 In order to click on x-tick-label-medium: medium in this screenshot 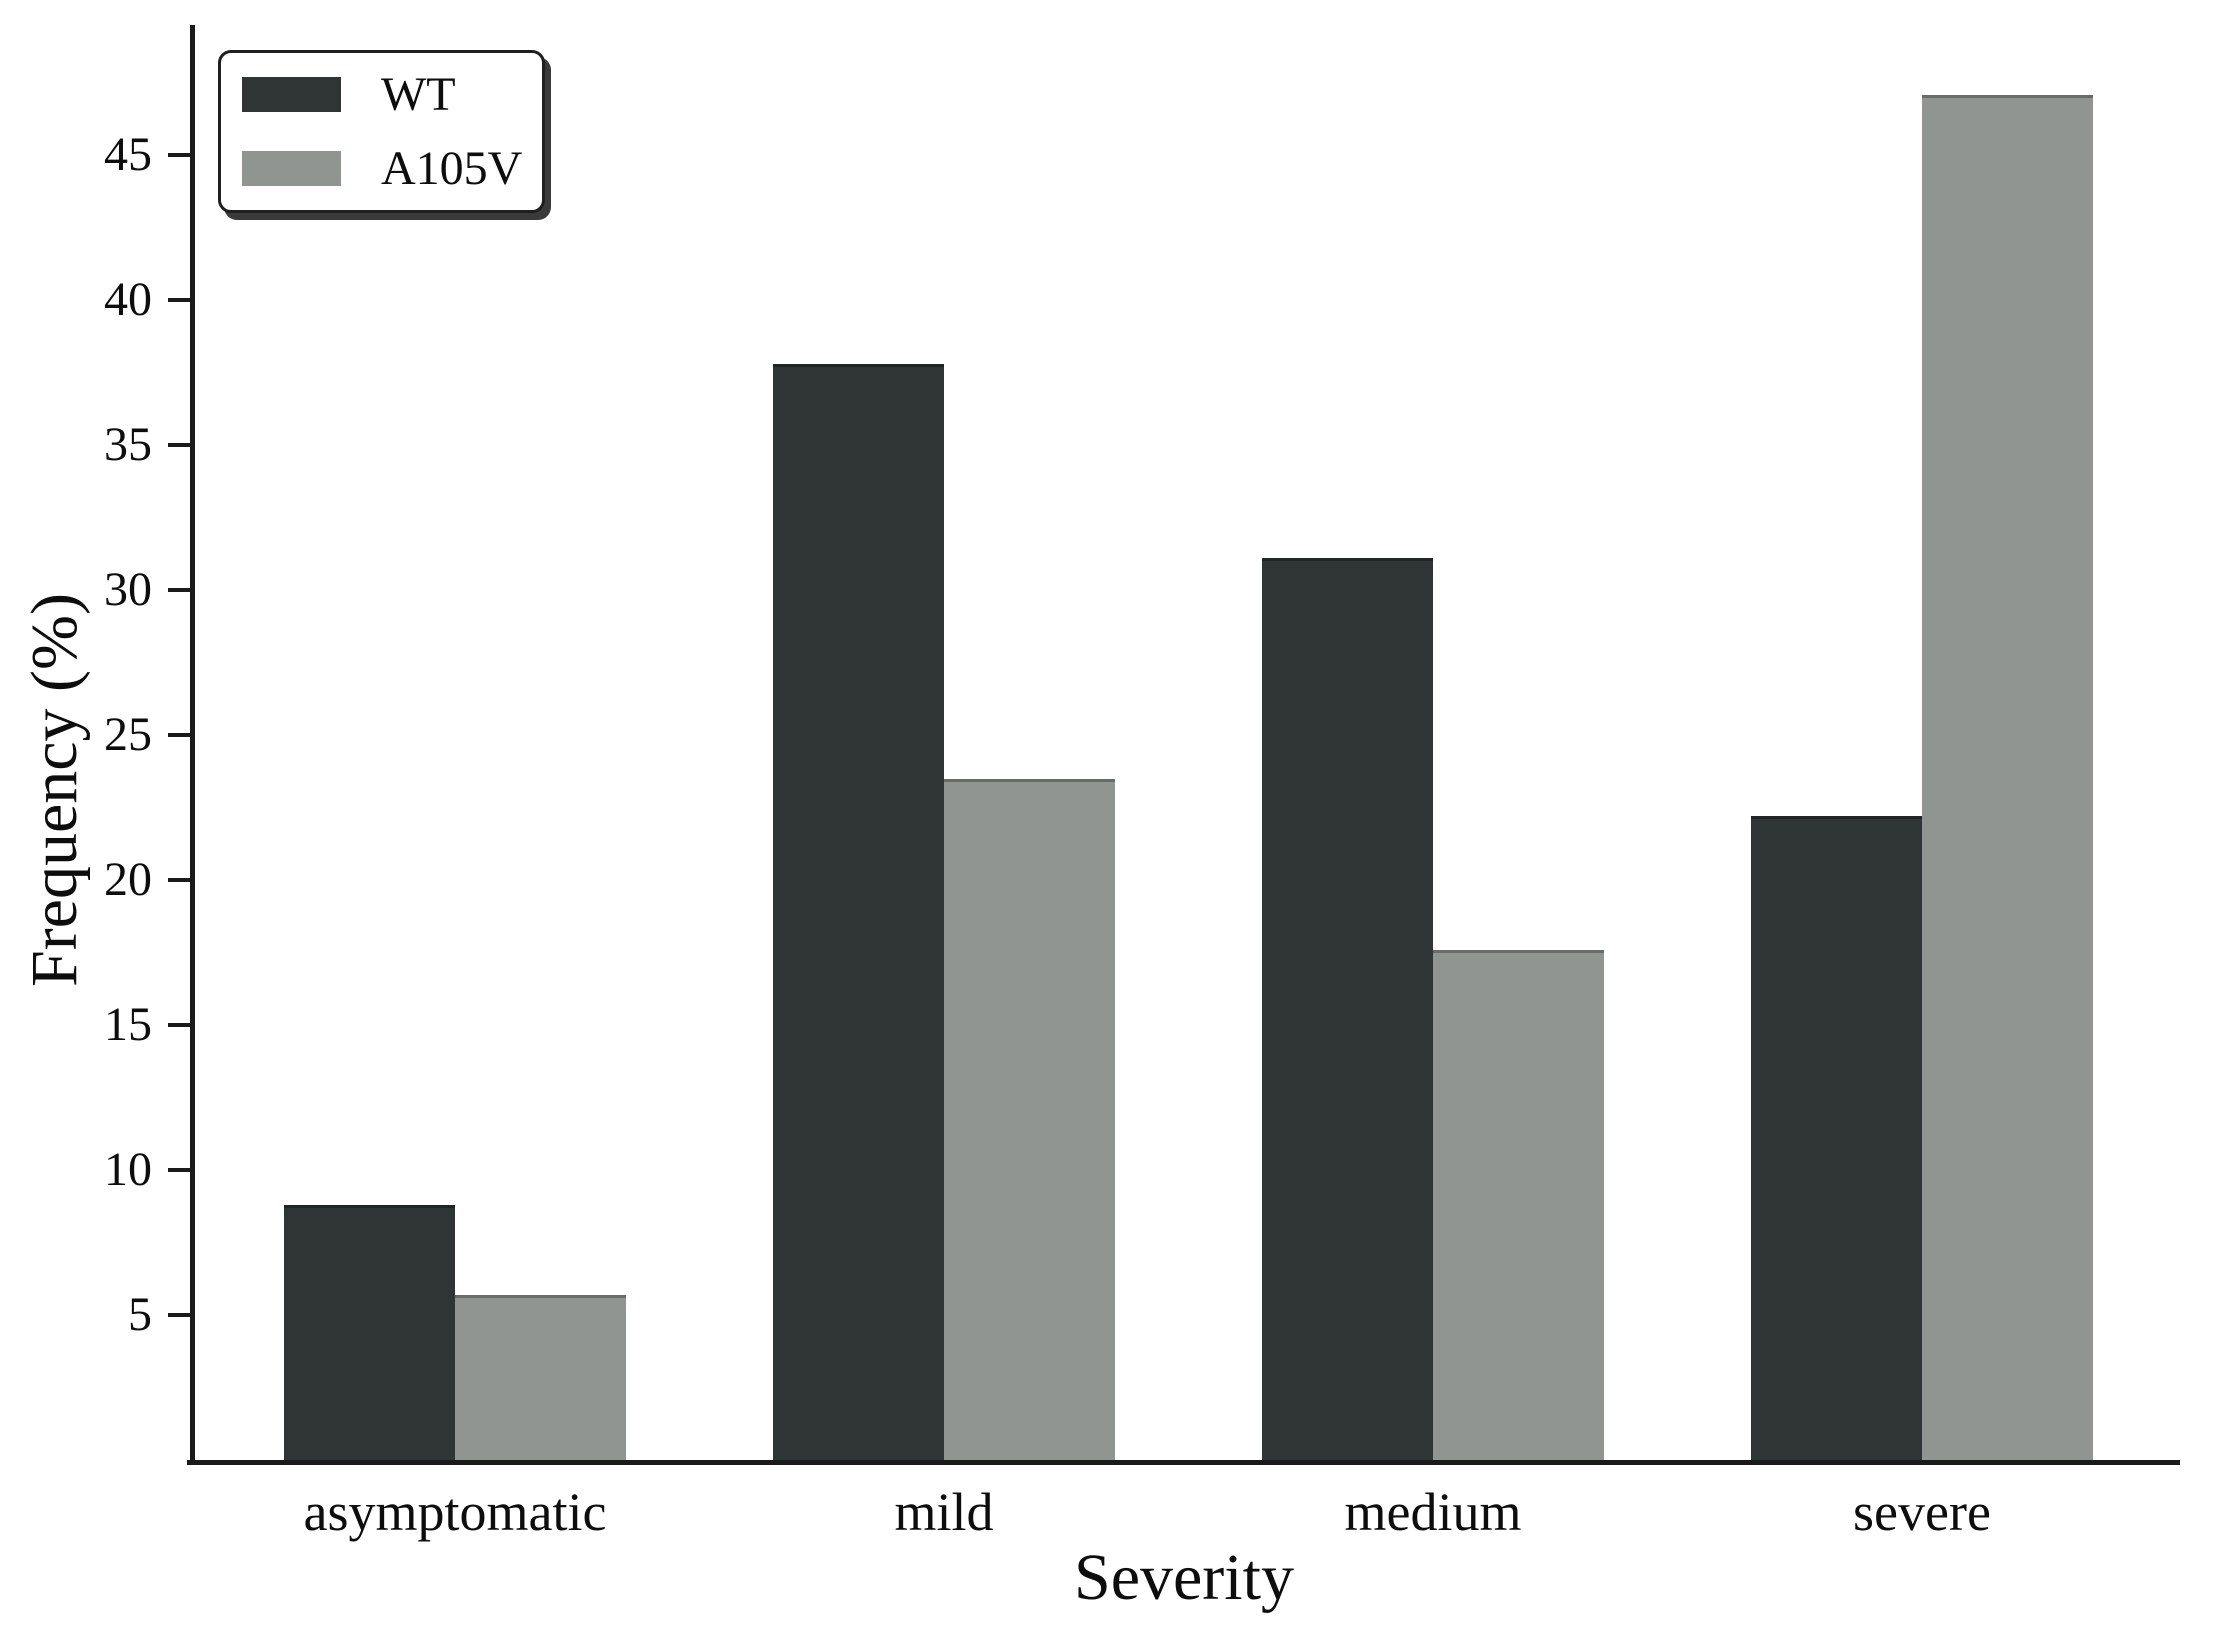, I will do `click(1433, 1512)`.